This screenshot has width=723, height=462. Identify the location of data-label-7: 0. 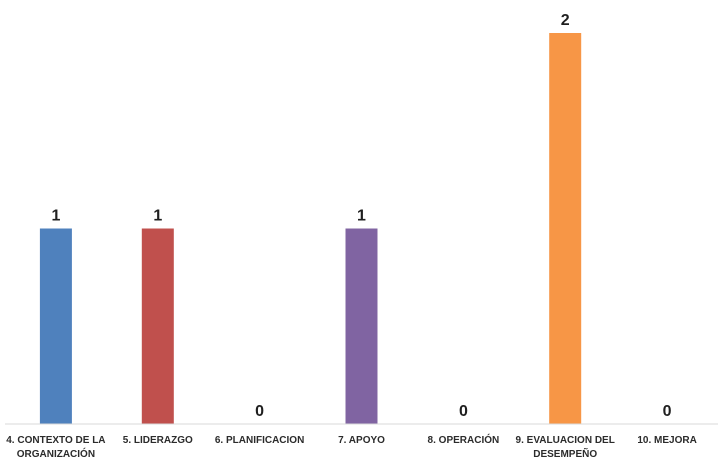
(667, 411).